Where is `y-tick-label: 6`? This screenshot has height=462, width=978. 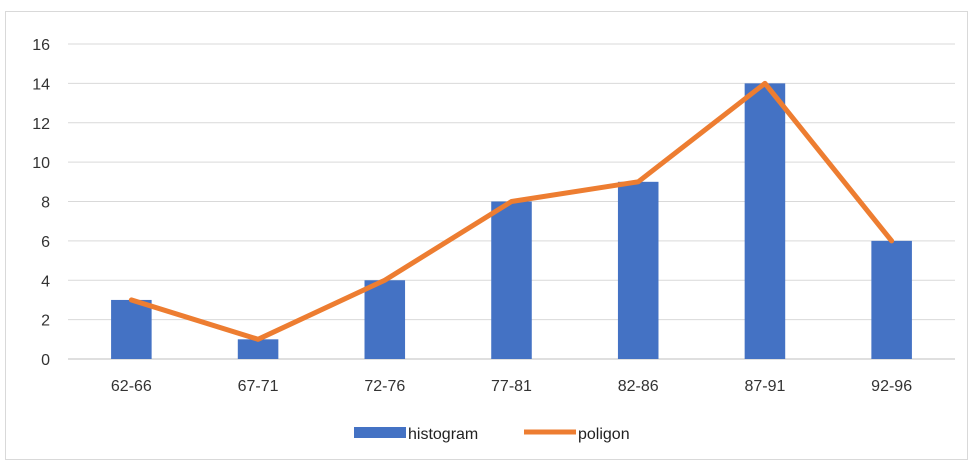
y-tick-label: 6 is located at coordinates (45, 242).